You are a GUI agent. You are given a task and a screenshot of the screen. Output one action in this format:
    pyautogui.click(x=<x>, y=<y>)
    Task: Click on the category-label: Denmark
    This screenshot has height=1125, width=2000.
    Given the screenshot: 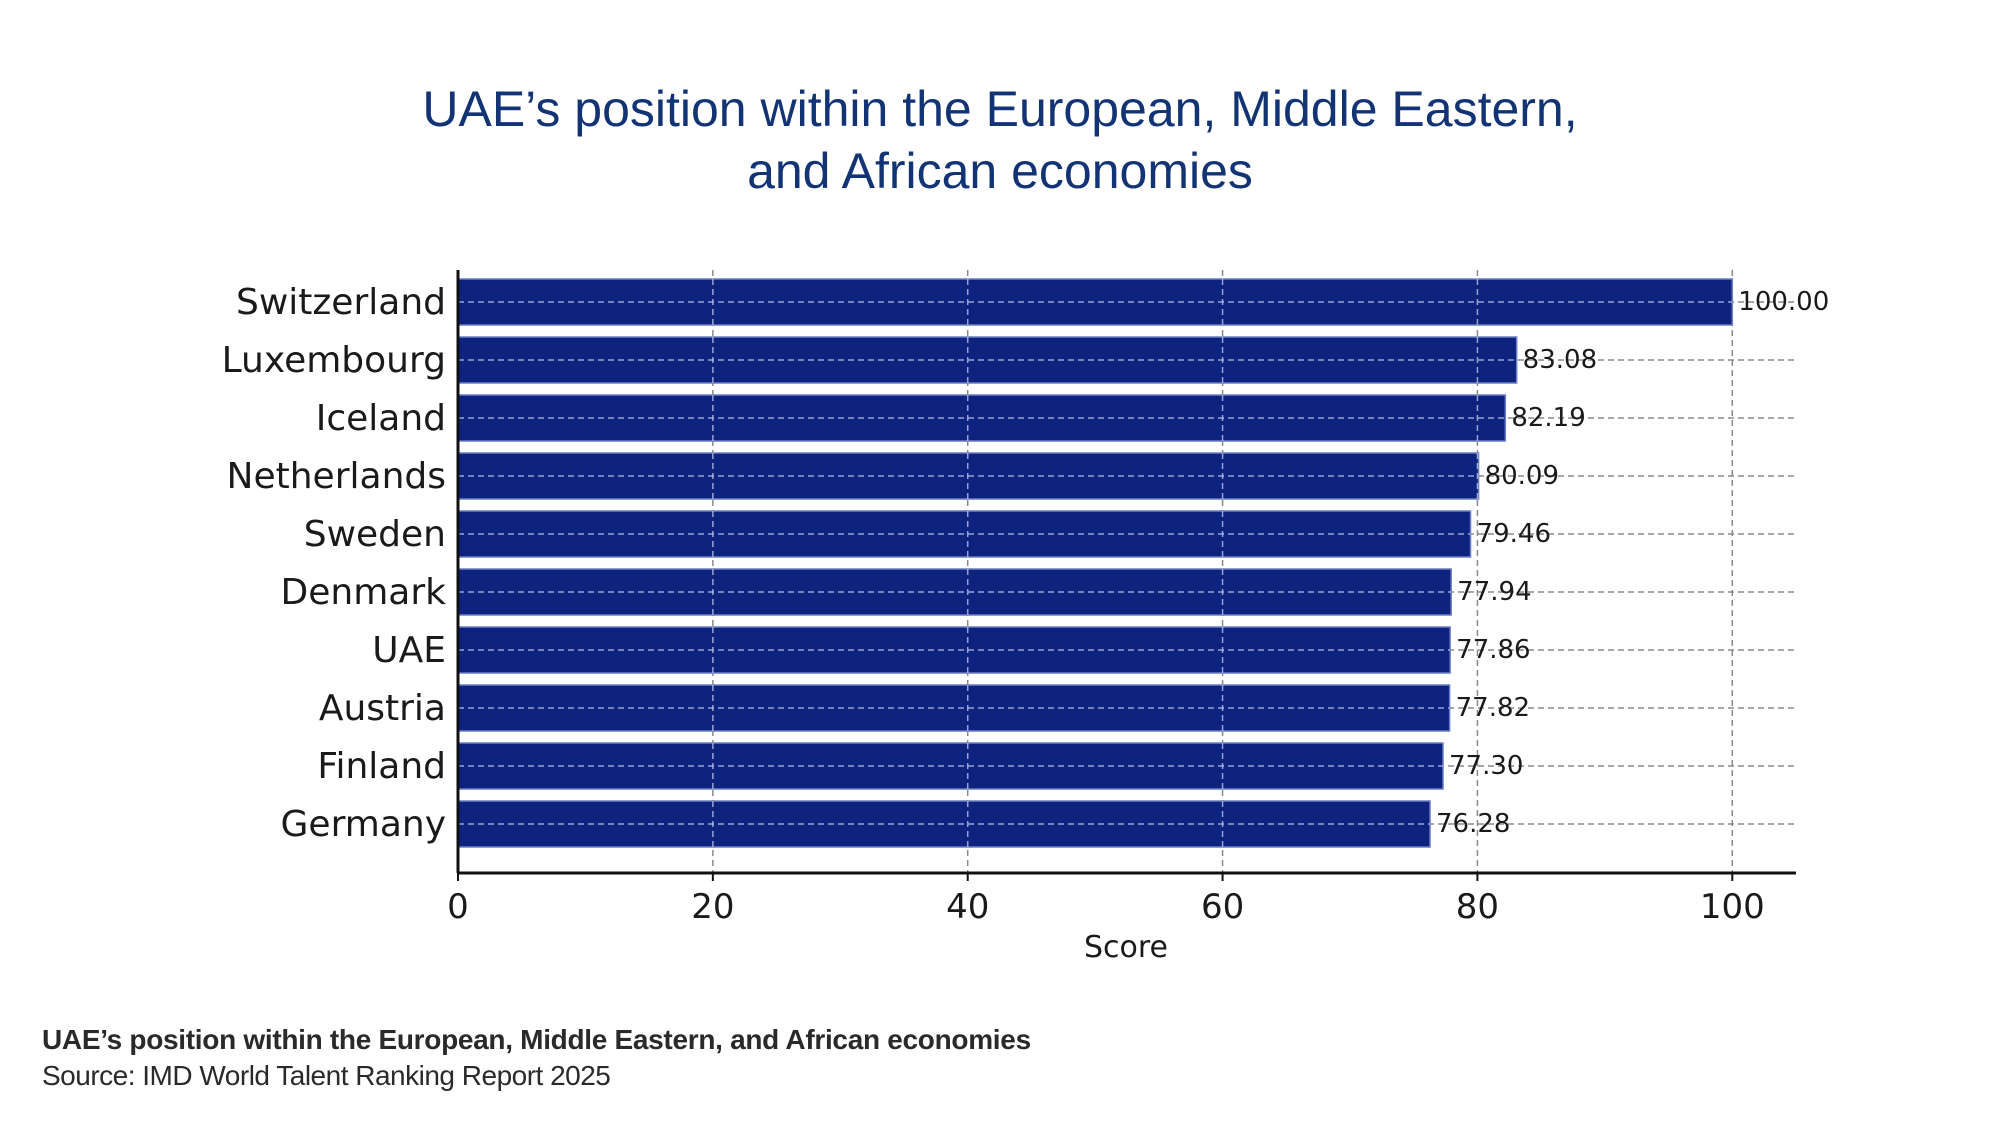 What is the action you would take?
    pyautogui.click(x=364, y=592)
    